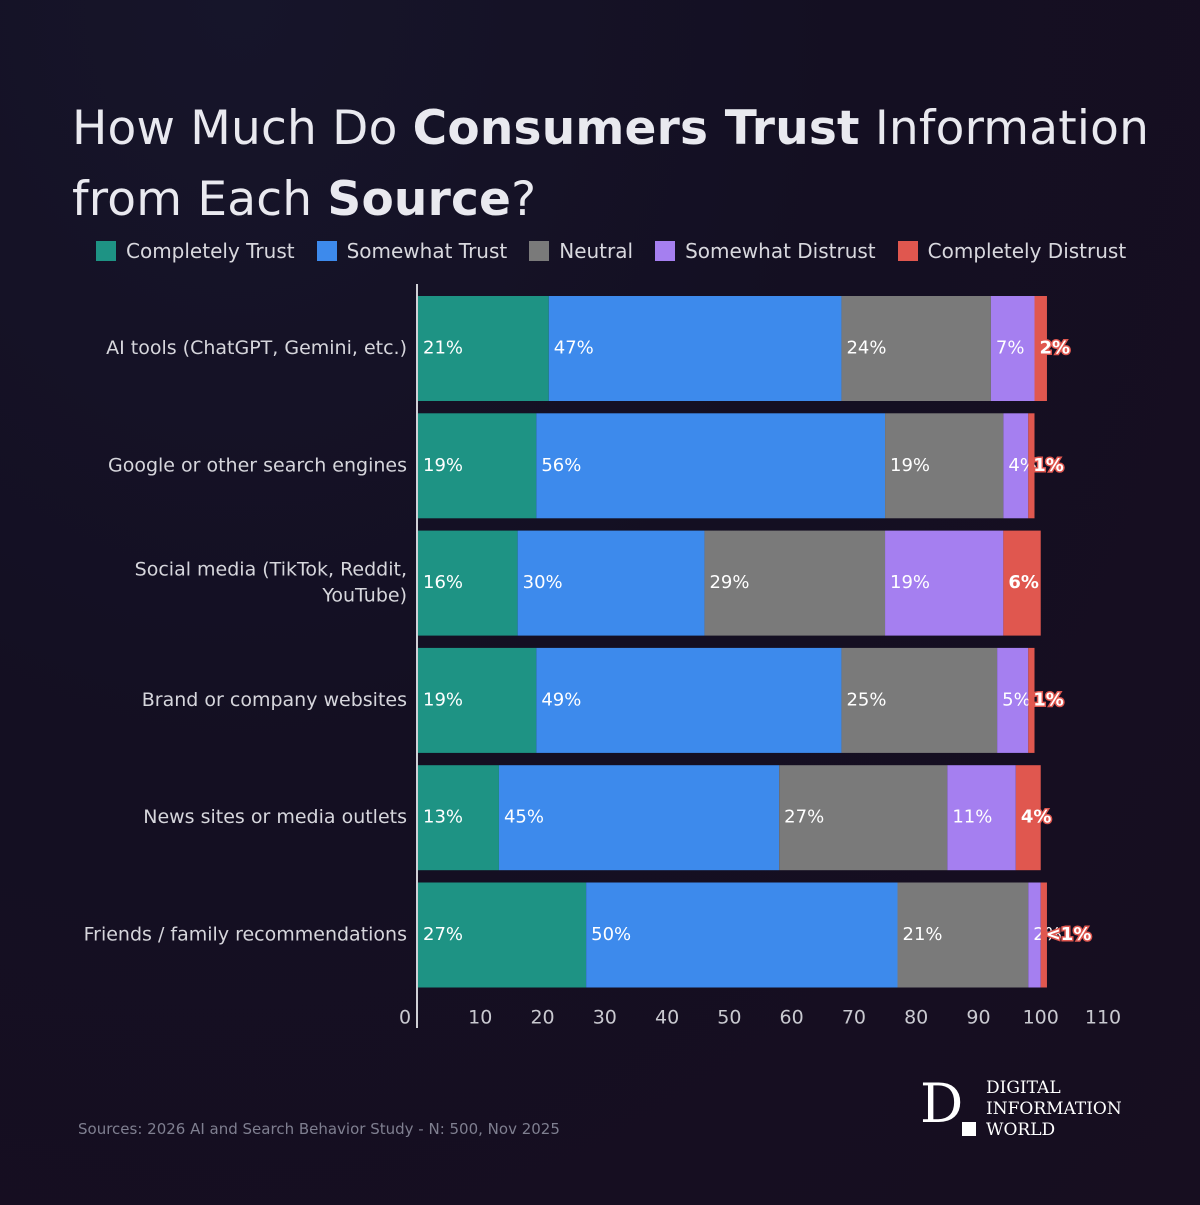 Image resolution: width=1200 pixels, height=1205 pixels. I want to click on brand-line-2: INFORMATION, so click(1054, 1109).